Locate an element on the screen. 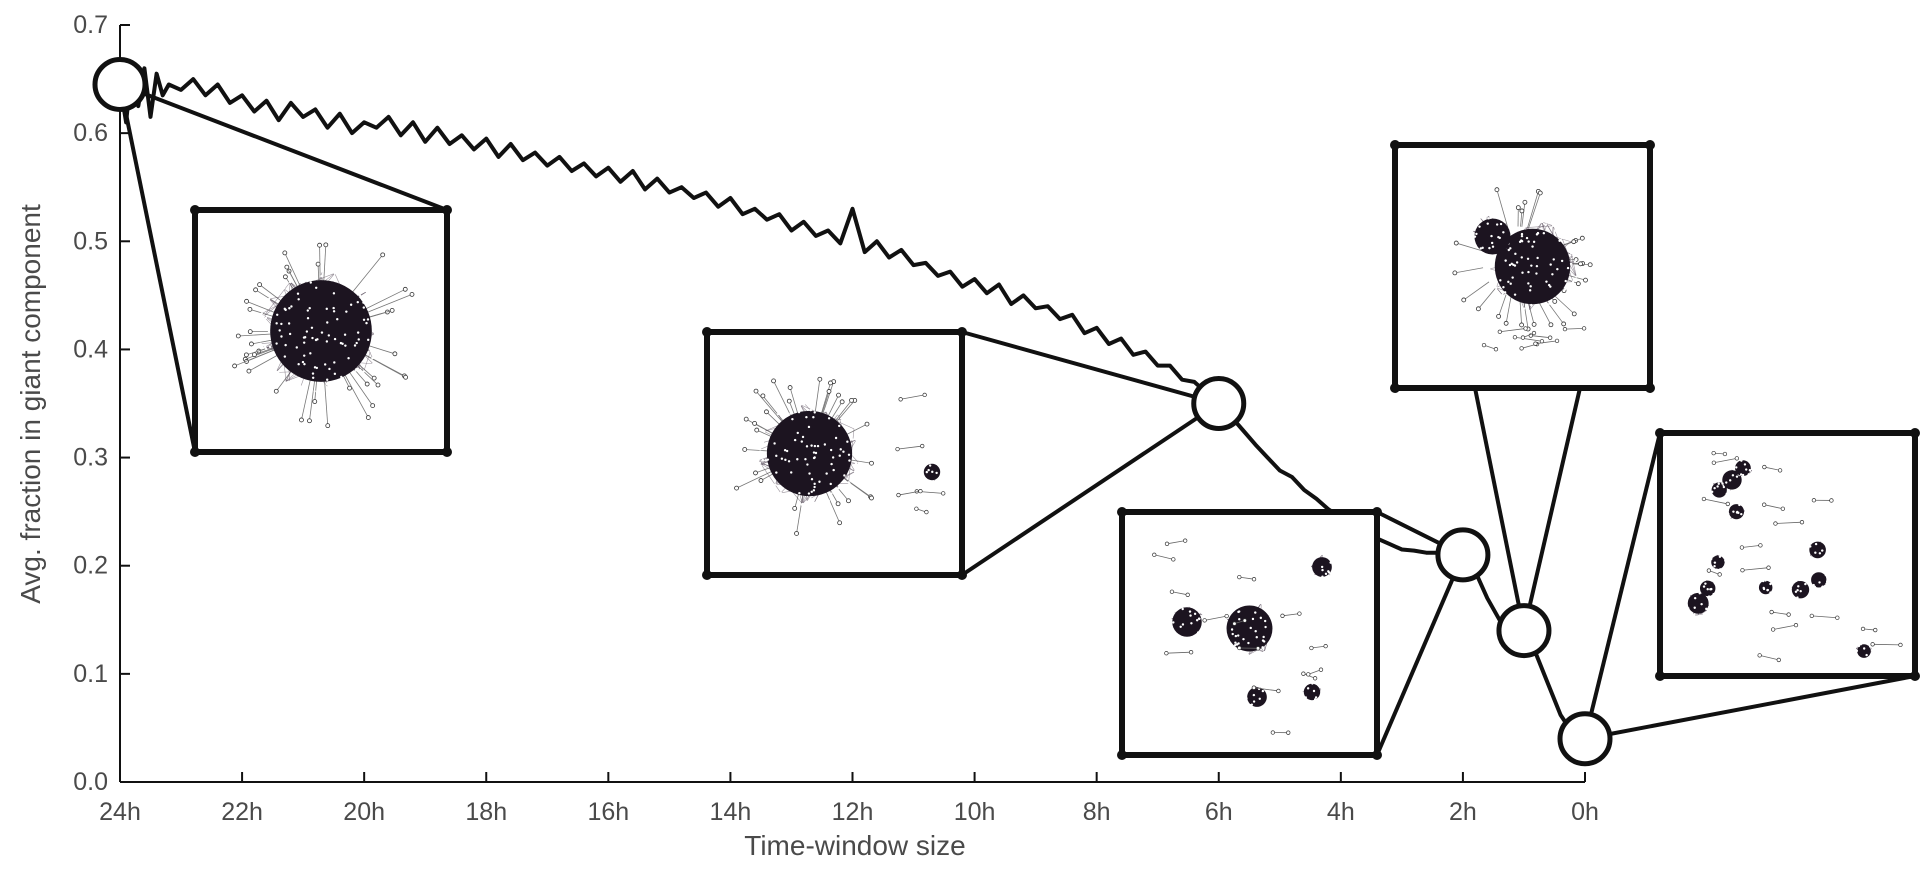 The width and height of the screenshot is (1920, 883). x-tick-label: 22h is located at coordinates (242, 812).